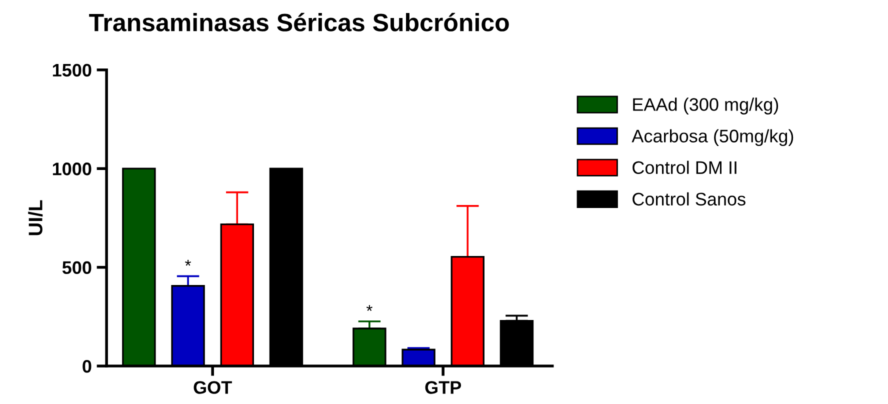  What do you see at coordinates (713, 137) in the screenshot?
I see `legend-label: Acarbosa (50mg/kg)` at bounding box center [713, 137].